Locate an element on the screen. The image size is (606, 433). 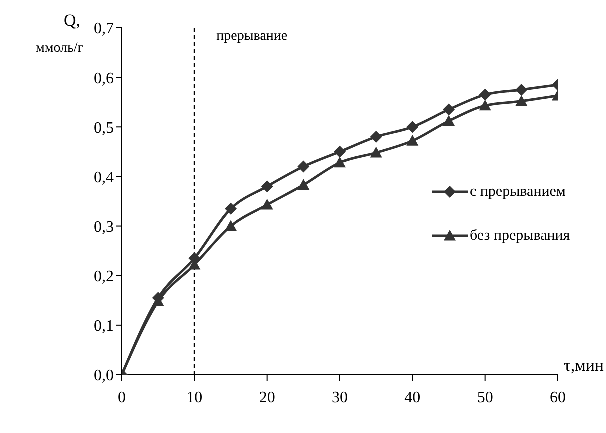
legend-label: с прерыванием is located at coordinates (518, 192).